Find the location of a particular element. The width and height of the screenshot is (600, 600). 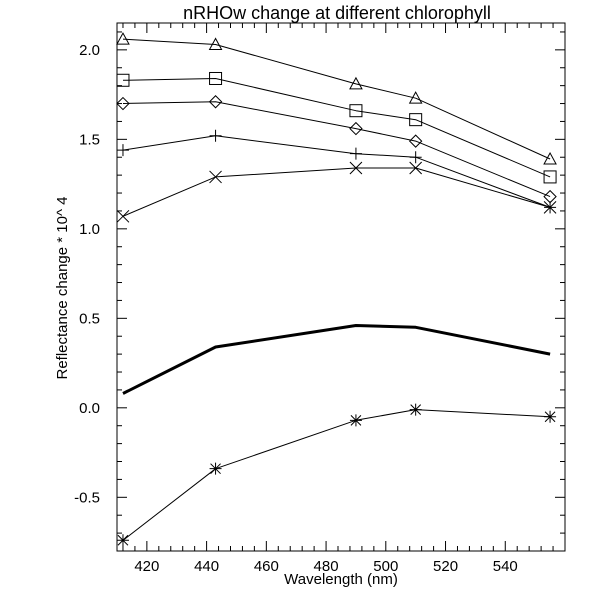

x-tick-label: 500 is located at coordinates (385, 566).